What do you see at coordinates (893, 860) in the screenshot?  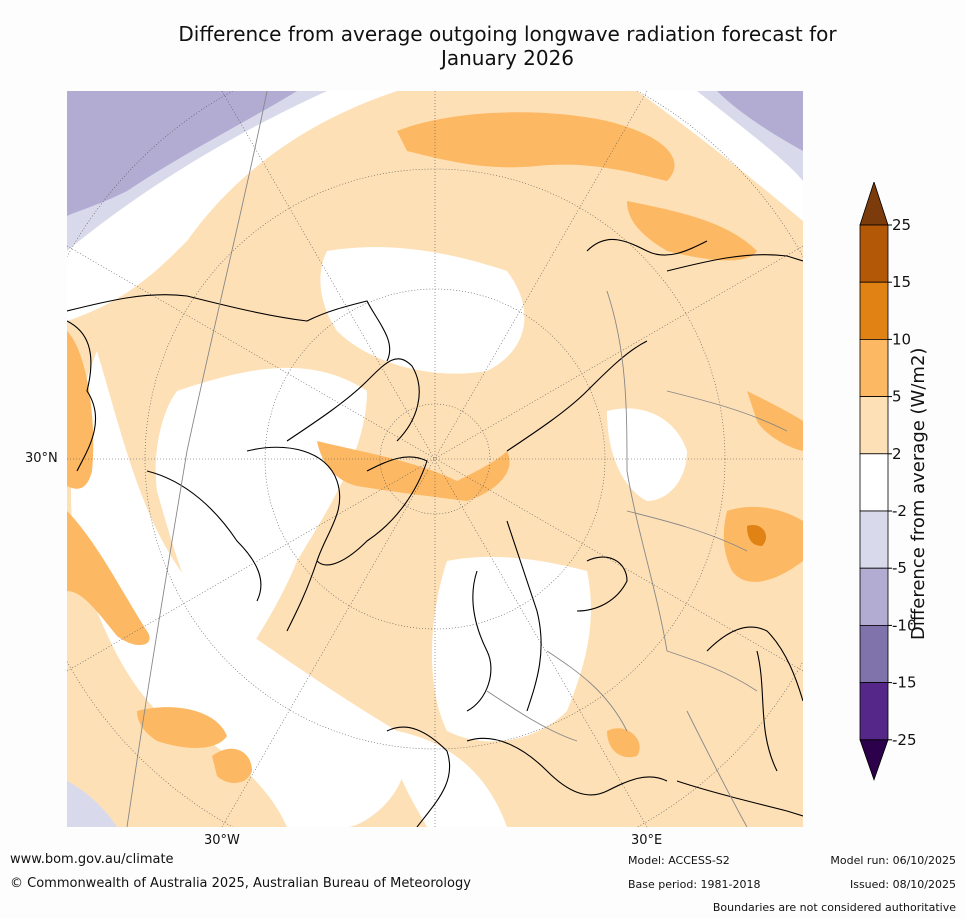 I see `model-run-text: Model run: 06/10/2025` at bounding box center [893, 860].